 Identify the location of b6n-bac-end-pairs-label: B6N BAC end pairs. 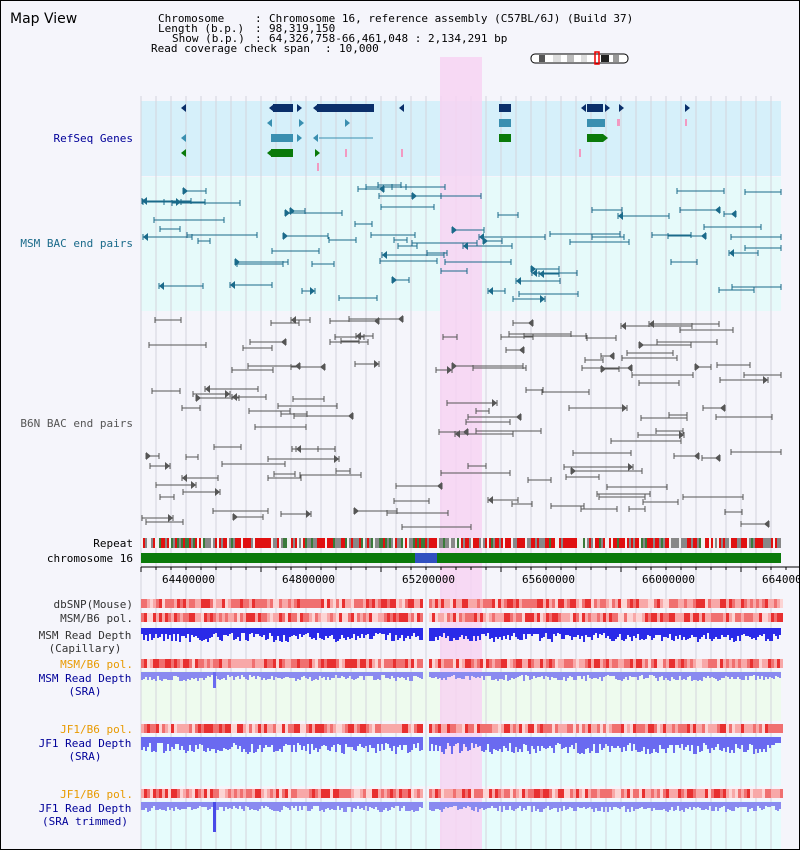
(76, 423).